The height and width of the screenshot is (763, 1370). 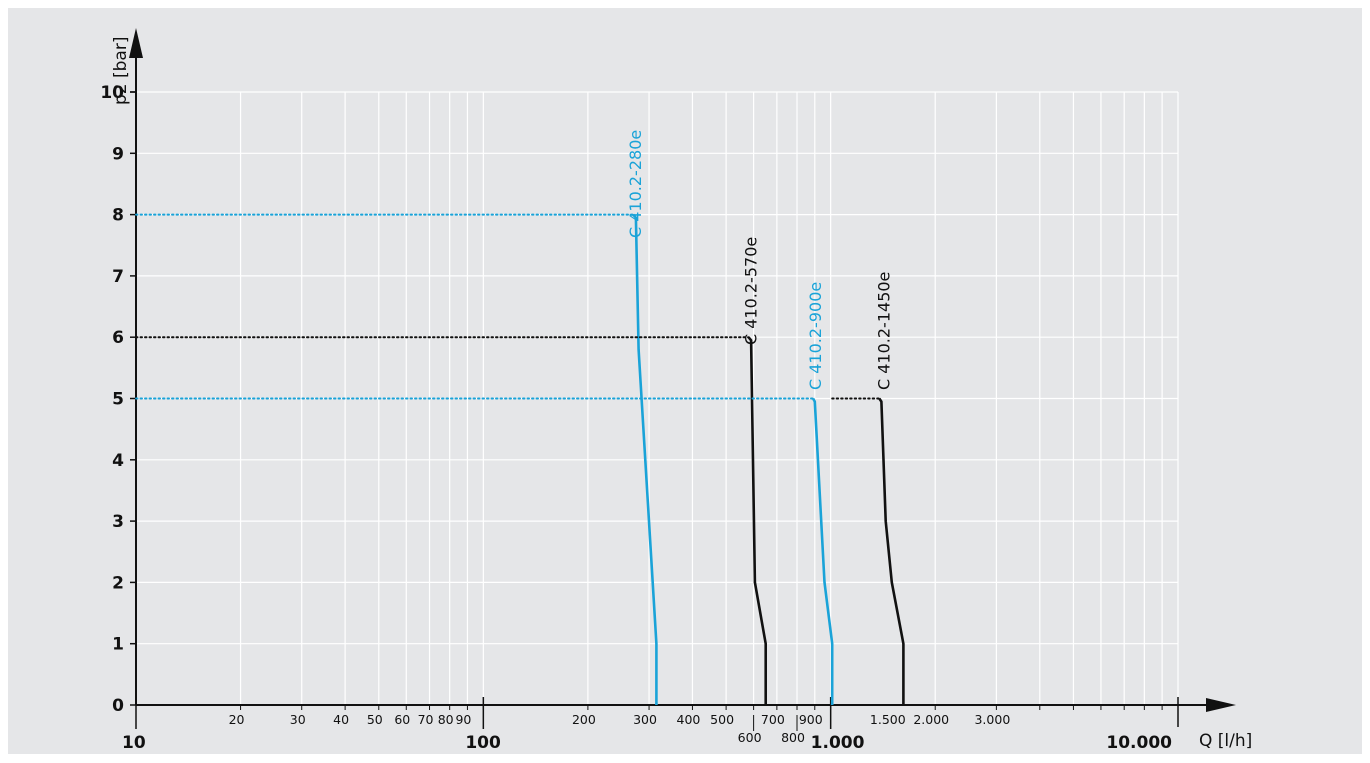 I want to click on x-tick-label: 600, so click(x=750, y=737).